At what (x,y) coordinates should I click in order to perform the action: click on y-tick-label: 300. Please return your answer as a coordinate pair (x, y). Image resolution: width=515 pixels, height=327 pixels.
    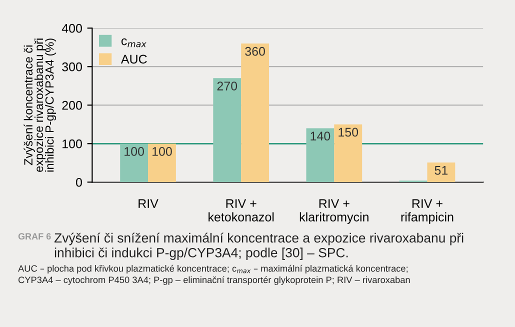
    Looking at the image, I should click on (72, 67).